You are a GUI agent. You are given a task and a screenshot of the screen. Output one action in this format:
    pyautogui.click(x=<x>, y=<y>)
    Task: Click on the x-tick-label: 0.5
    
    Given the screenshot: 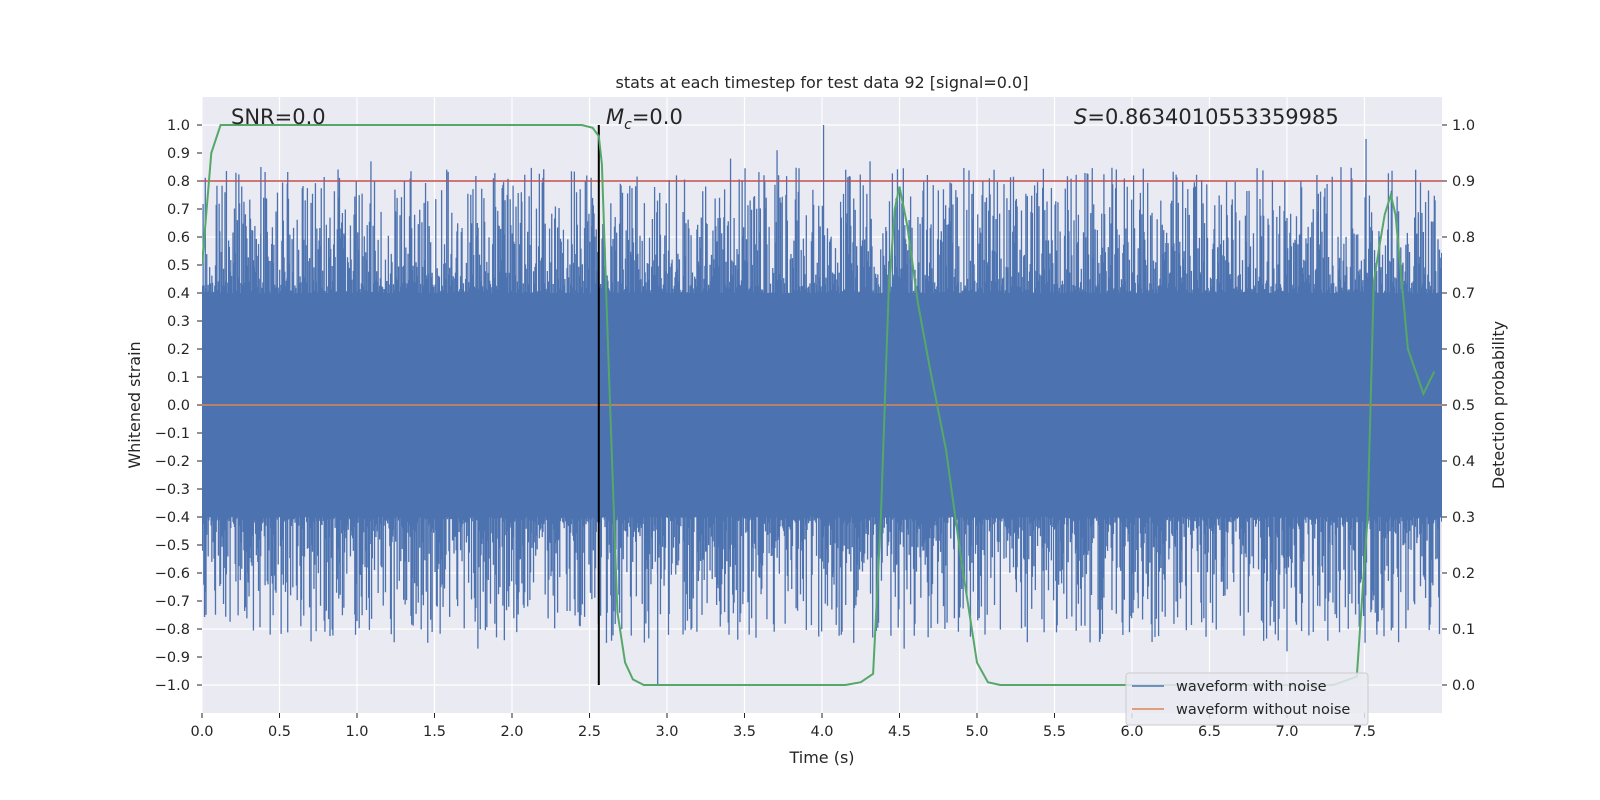 What is the action you would take?
    pyautogui.click(x=279, y=732)
    